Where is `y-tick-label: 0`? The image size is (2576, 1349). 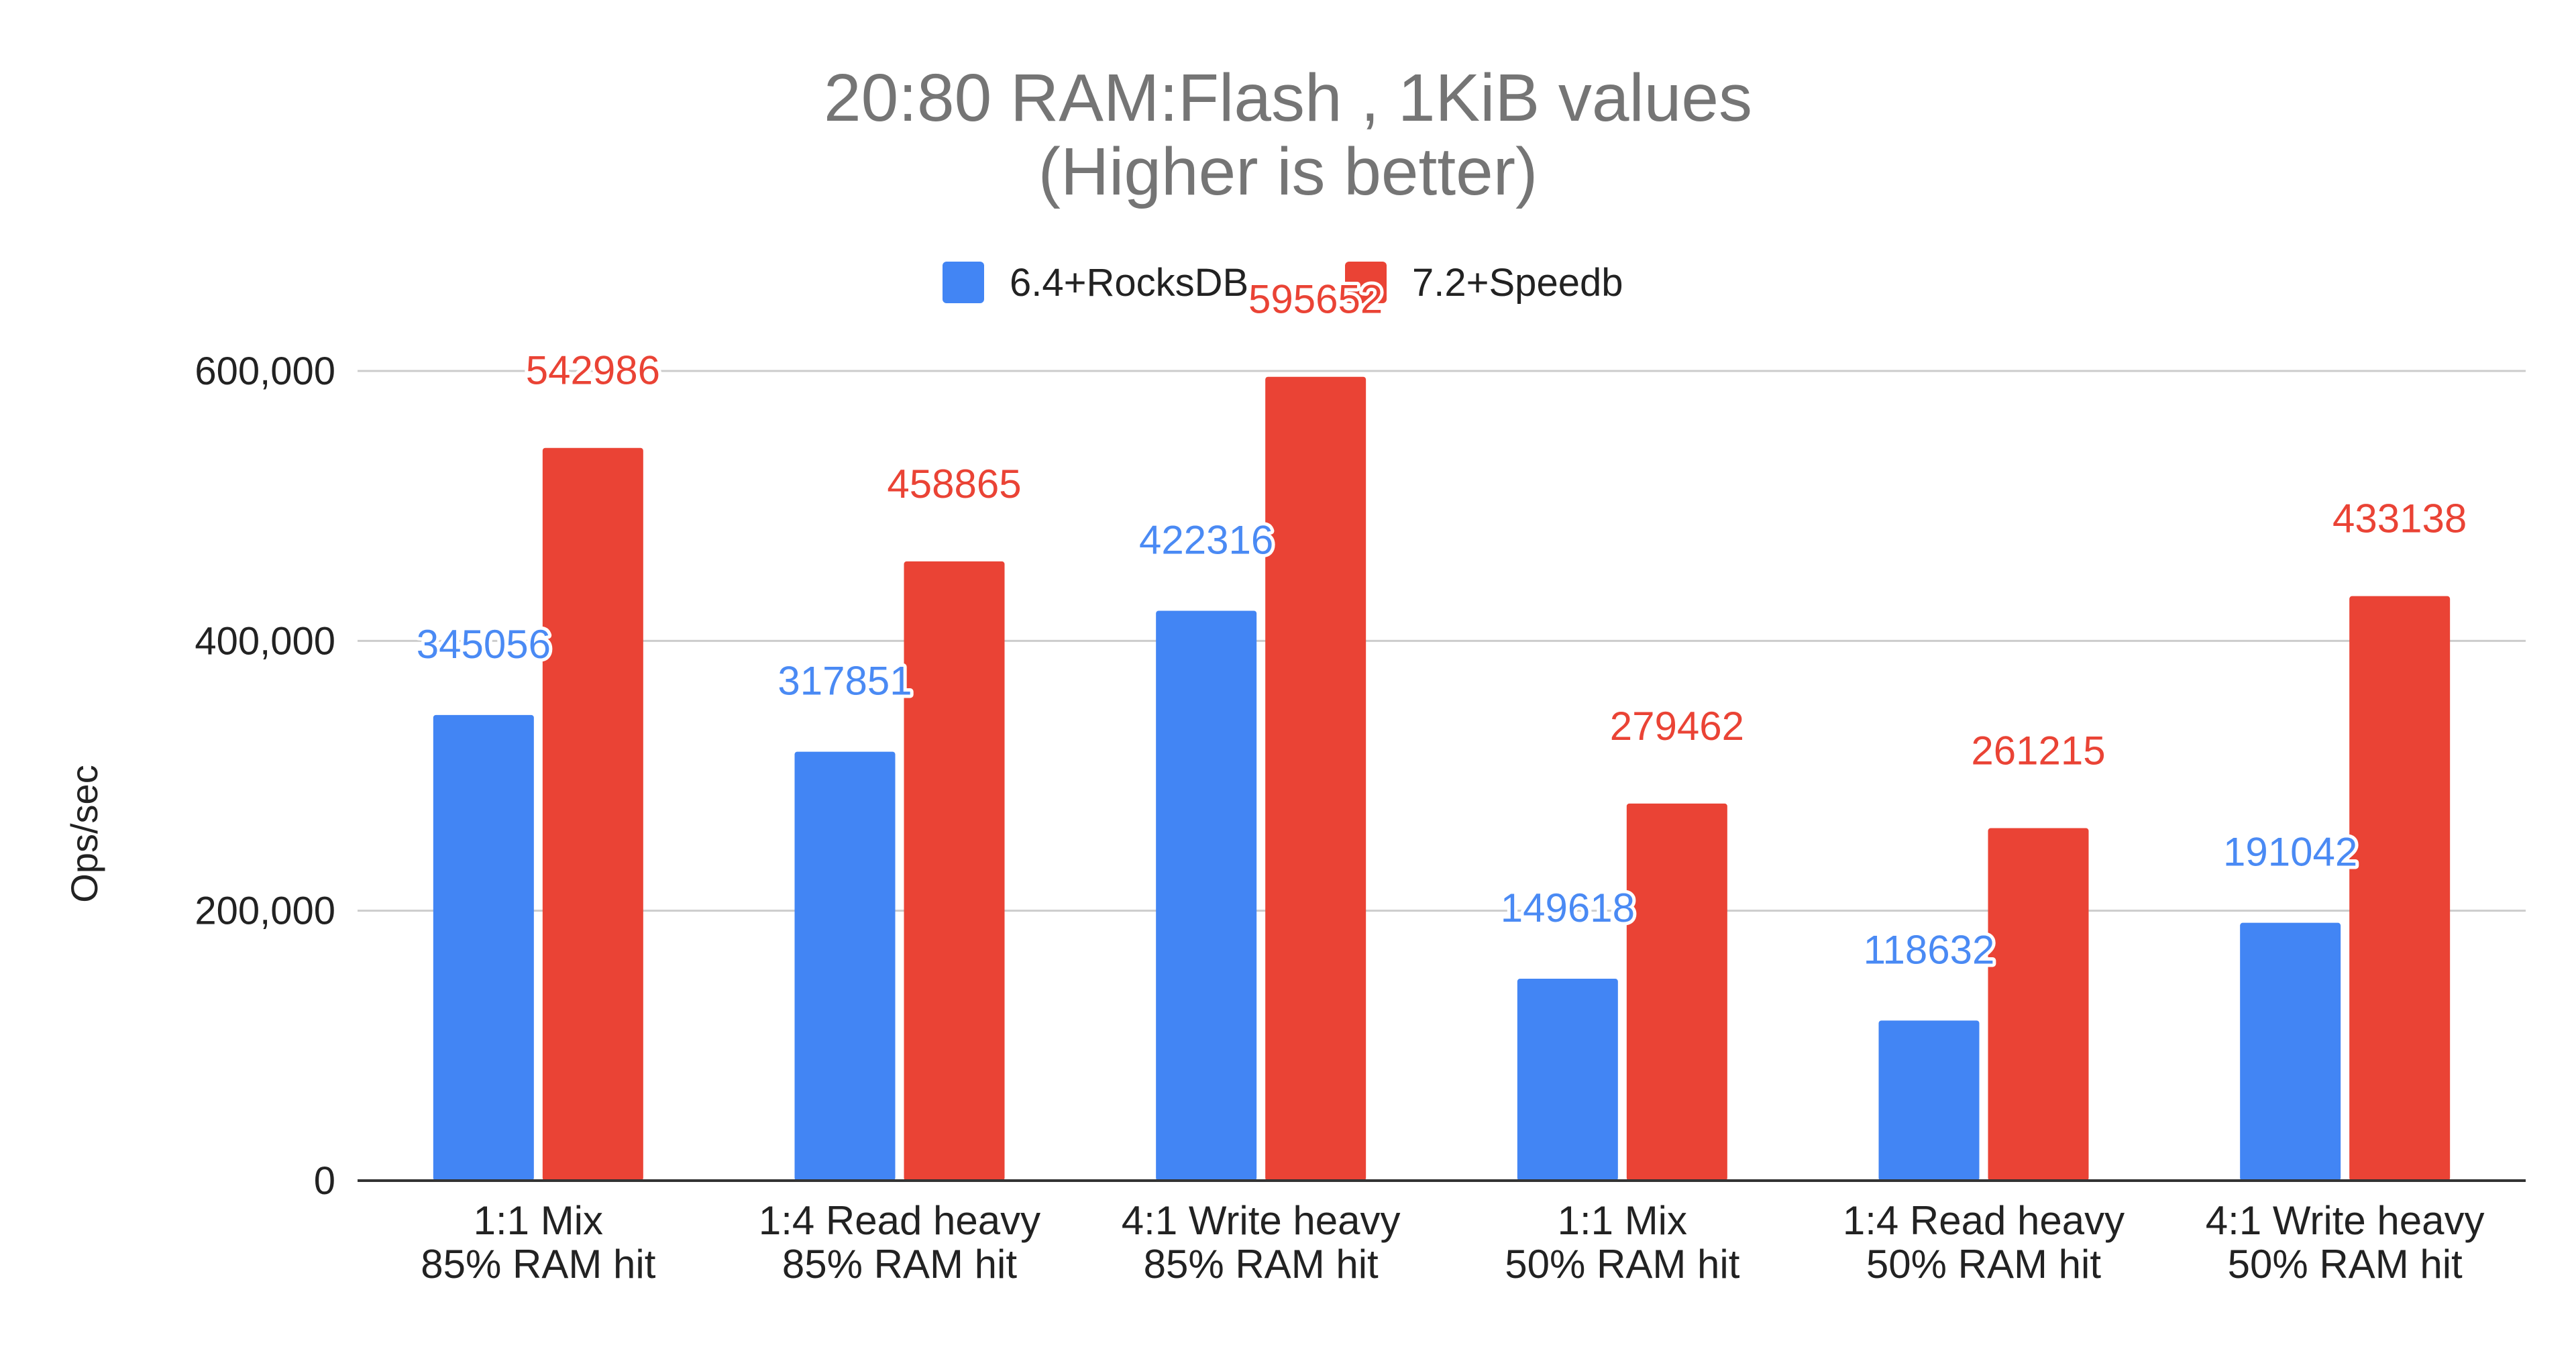
y-tick-label: 0 is located at coordinates (324, 1181).